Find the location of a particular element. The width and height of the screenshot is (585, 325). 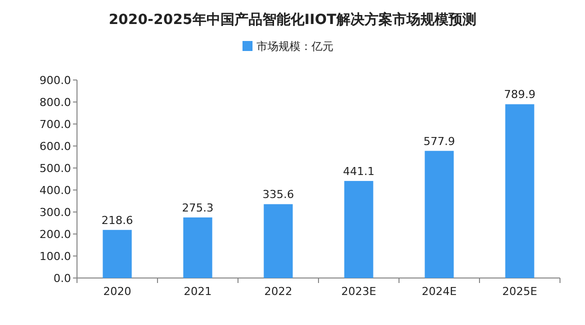

data-label: 275.3 is located at coordinates (198, 207).